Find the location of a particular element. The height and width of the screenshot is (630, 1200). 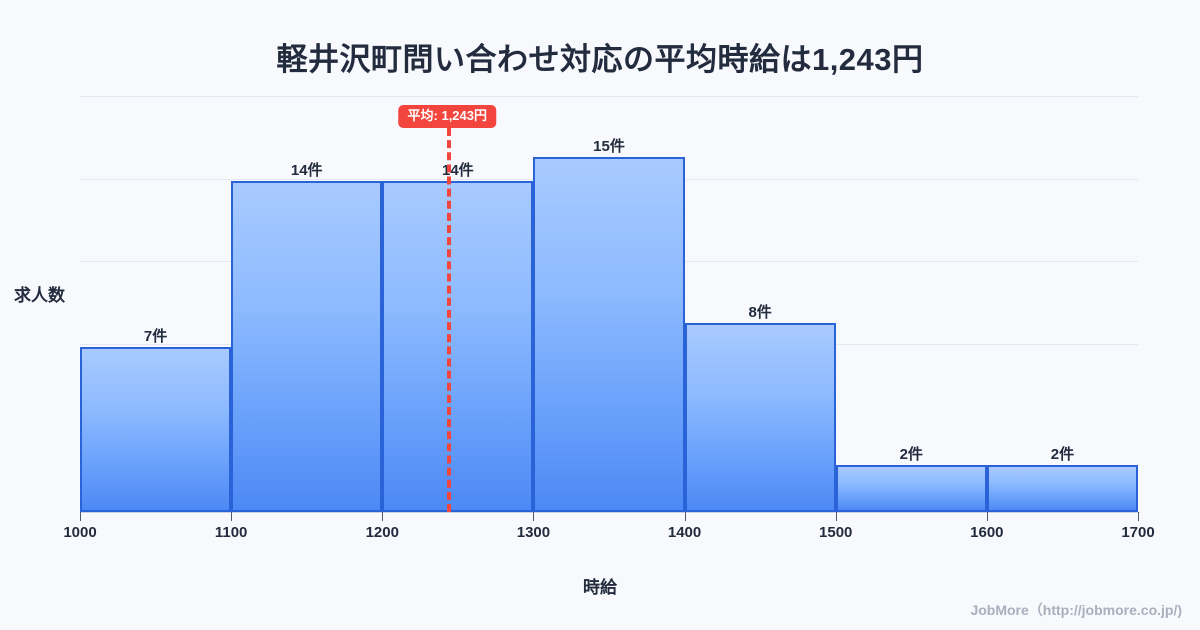

average-badge: 平均: 1,243円 is located at coordinates (447, 117).